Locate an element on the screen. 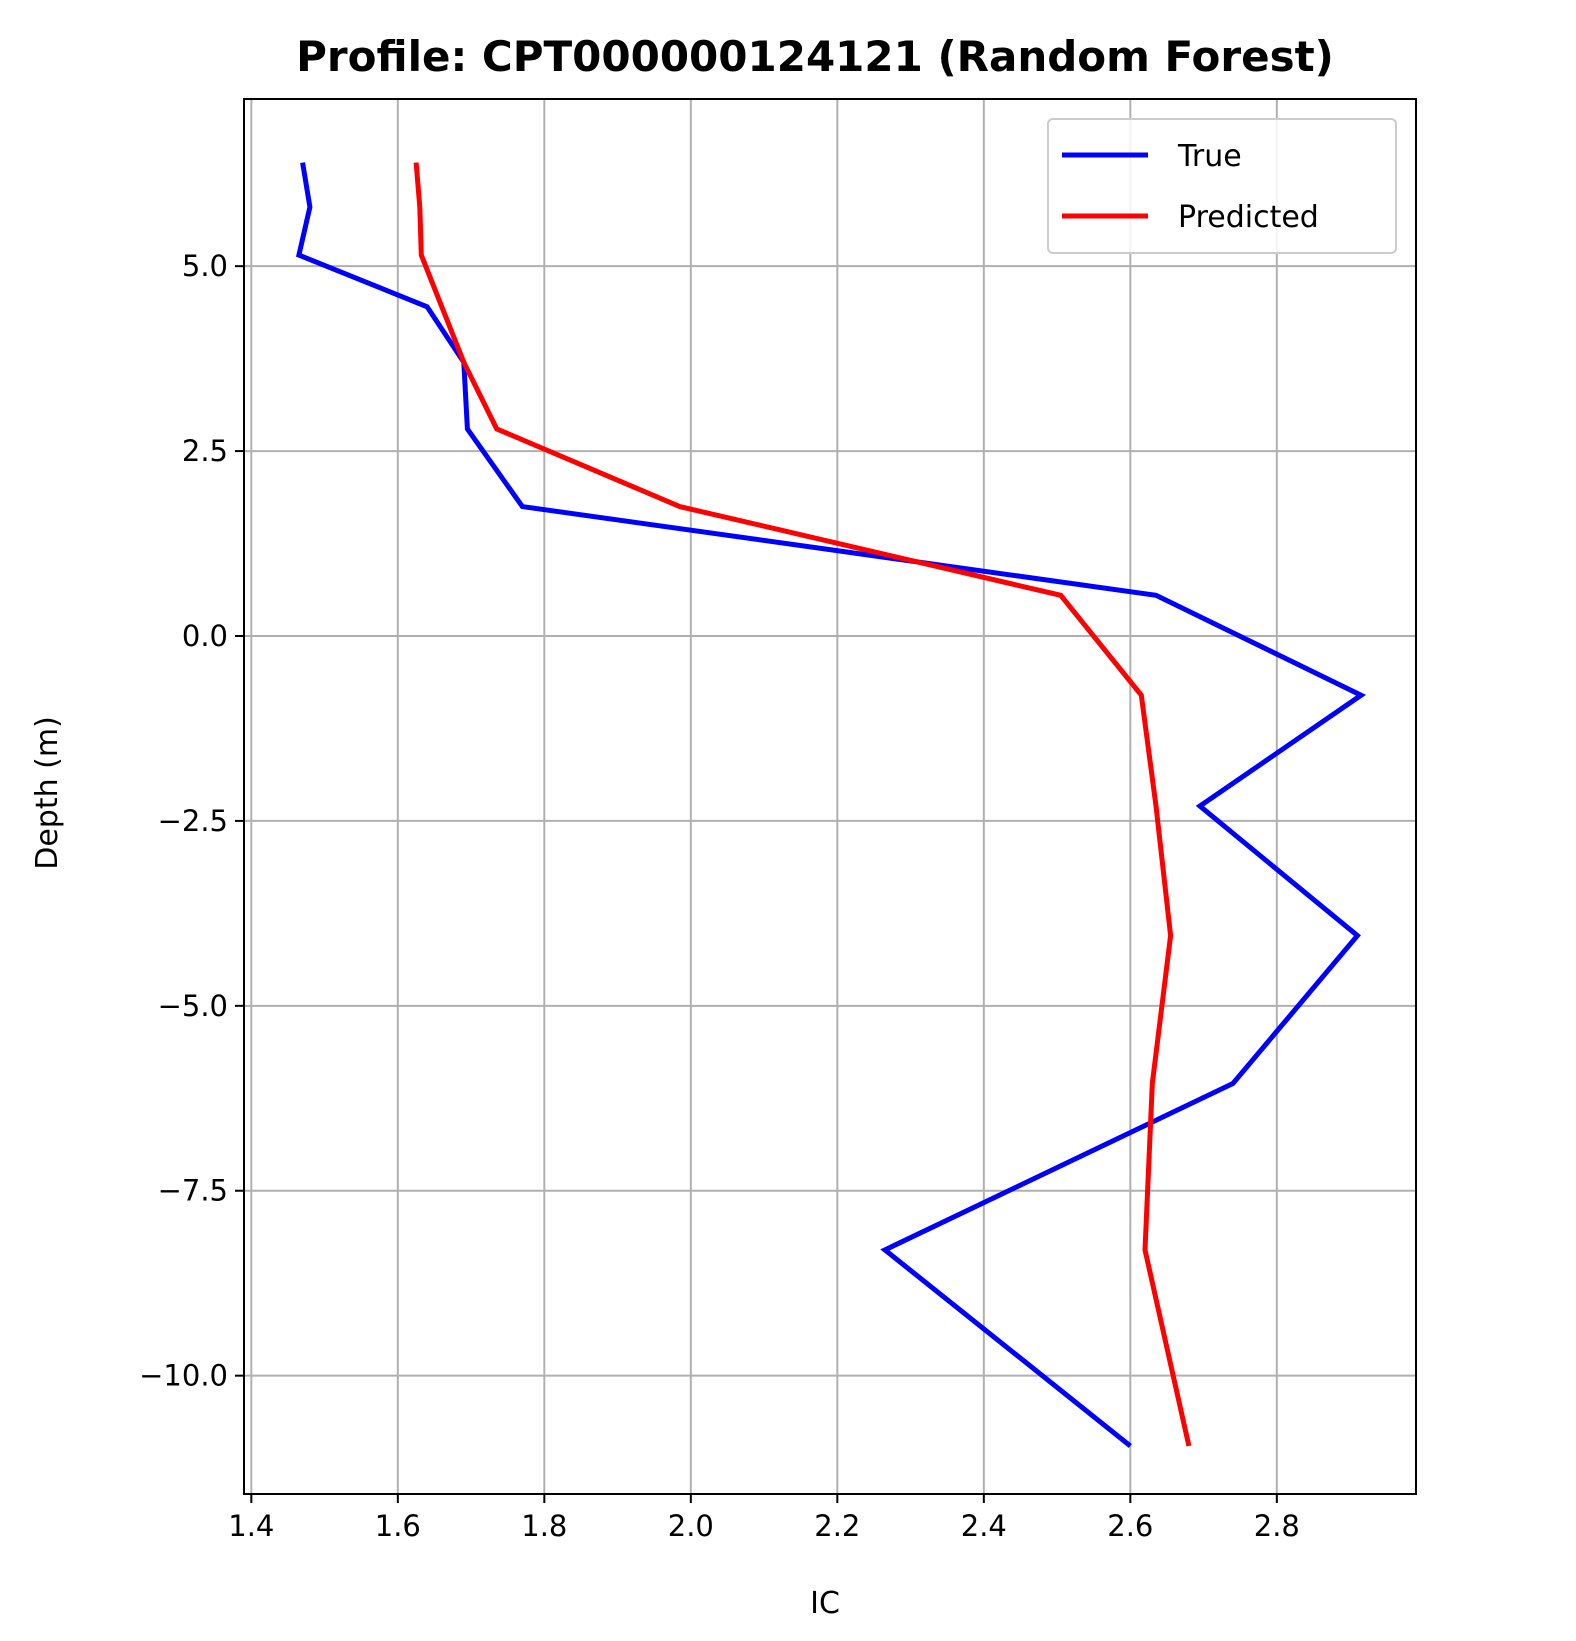  y-tick-label: −7.5 is located at coordinates (193, 1191).